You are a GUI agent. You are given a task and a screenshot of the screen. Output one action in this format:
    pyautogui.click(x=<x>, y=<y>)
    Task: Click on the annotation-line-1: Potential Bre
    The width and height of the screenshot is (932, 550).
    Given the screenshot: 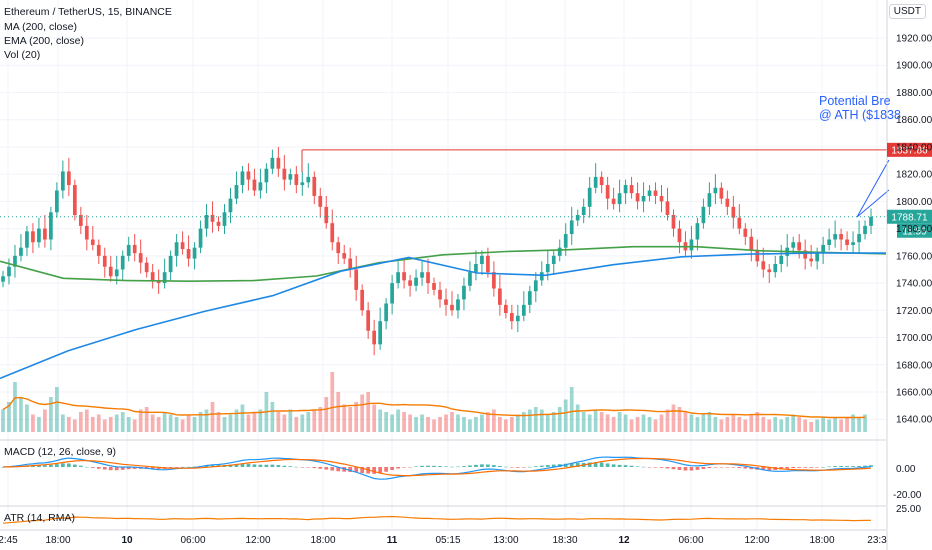 What is the action you would take?
    pyautogui.click(x=855, y=101)
    